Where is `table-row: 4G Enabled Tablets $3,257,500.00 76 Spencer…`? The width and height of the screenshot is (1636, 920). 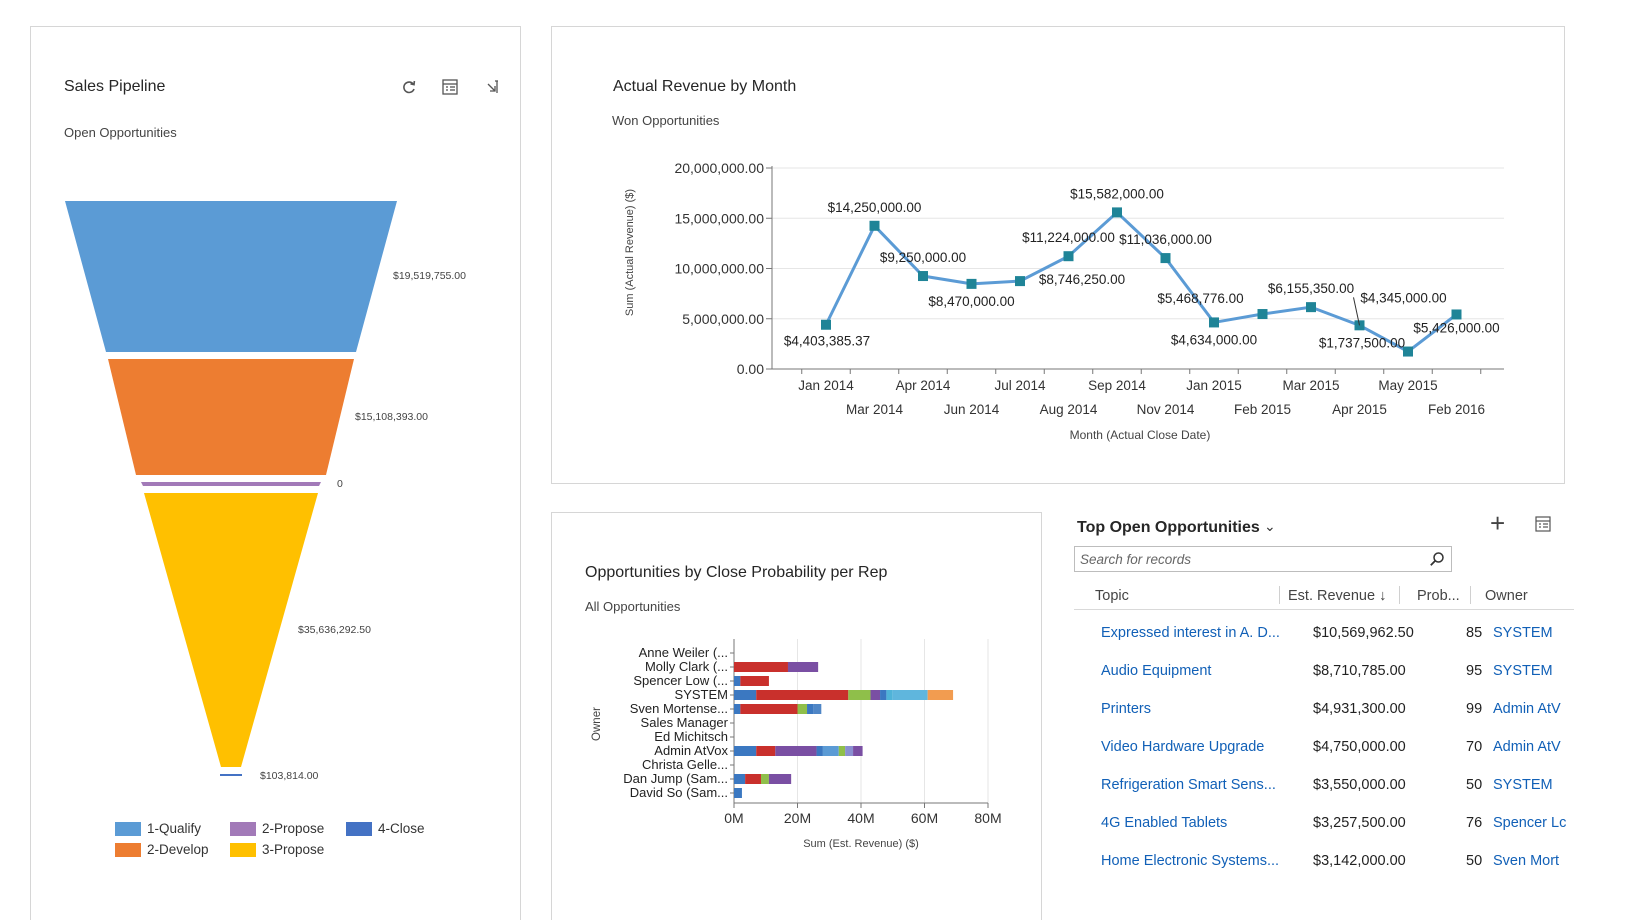
table-row: 4G Enabled Tablets $3,257,500.00 76 Spencer… is located at coordinates (1324, 824).